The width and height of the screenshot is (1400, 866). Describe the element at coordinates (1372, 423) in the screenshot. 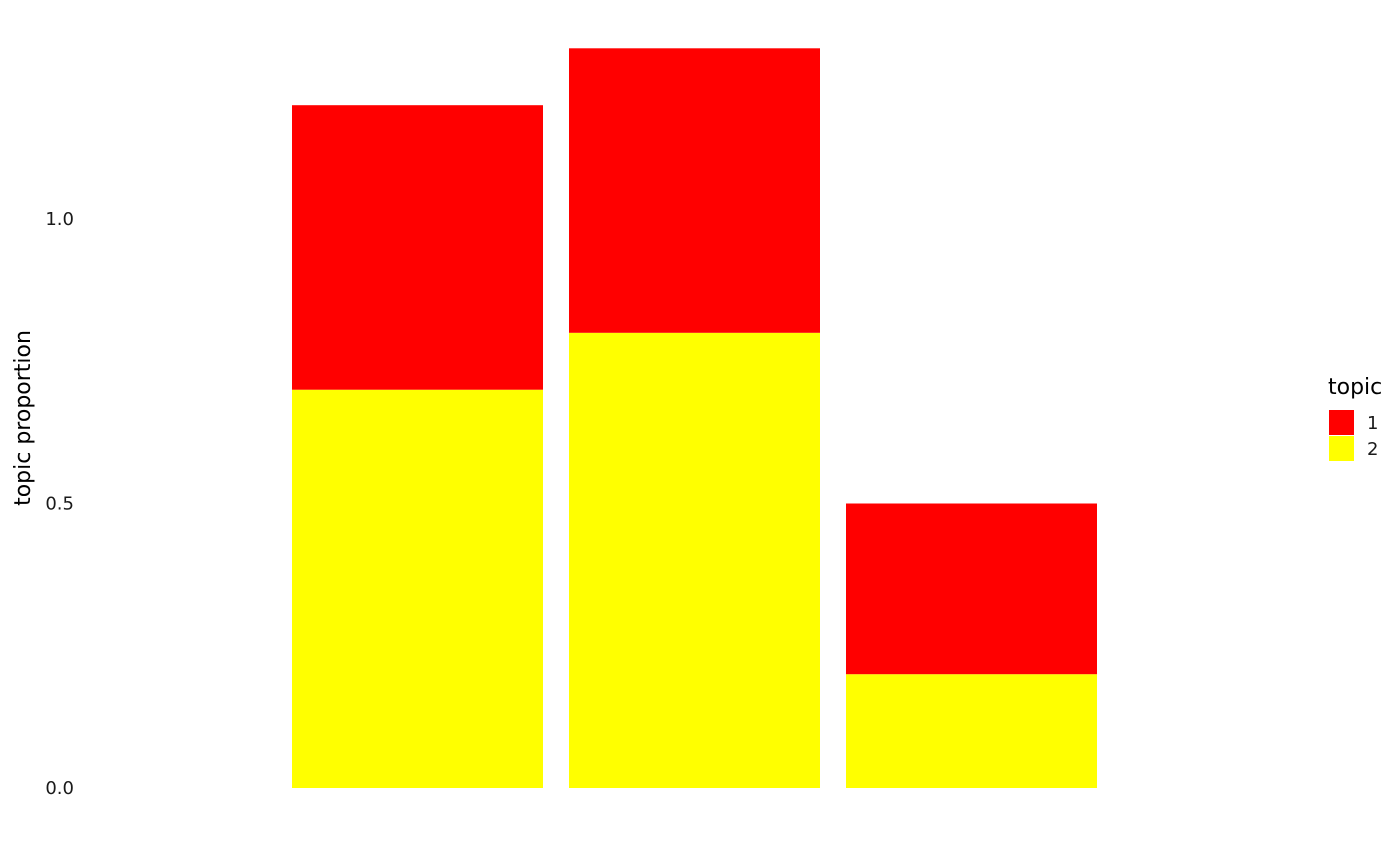

I see `legend-label-topic-1: 1` at that location.